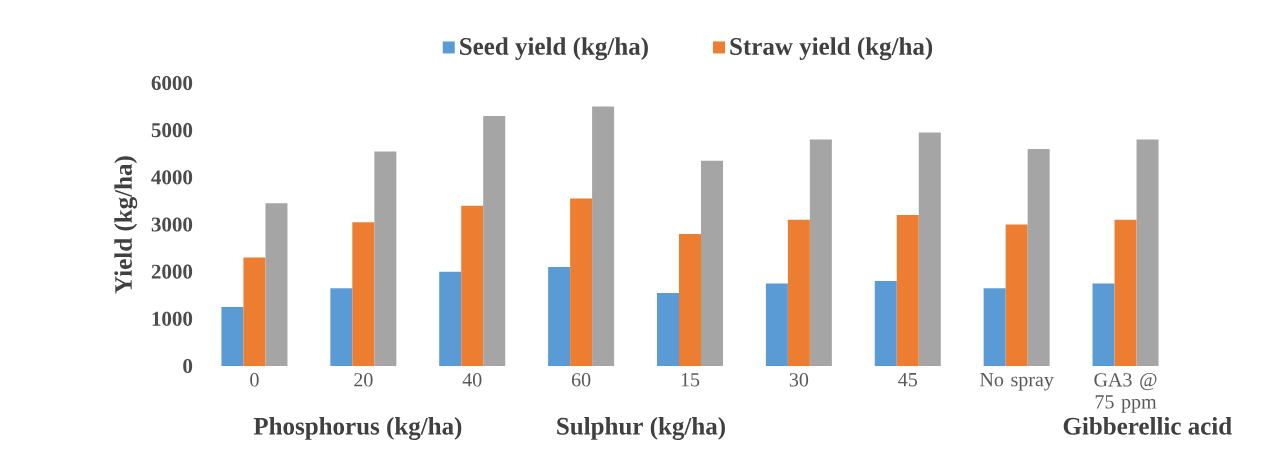  I want to click on x-tick-label: 40, so click(472, 380).